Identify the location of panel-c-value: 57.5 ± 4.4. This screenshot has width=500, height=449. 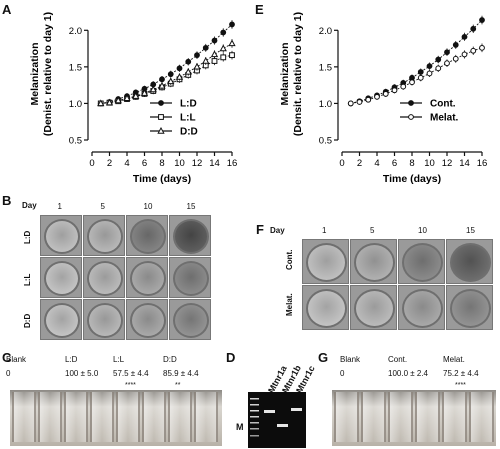
(131, 373).